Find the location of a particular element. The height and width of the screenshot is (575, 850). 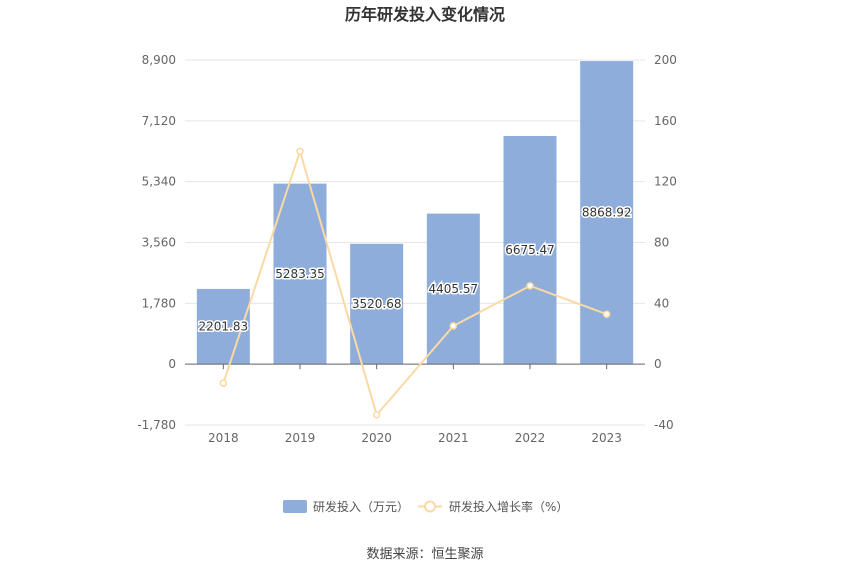

y-right-tick-label: 80 is located at coordinates (661, 243).